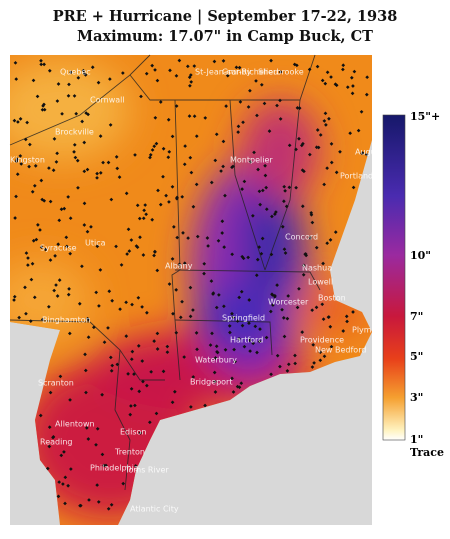 The image size is (450, 539). Describe the element at coordinates (154, 509) in the screenshot. I see `city-label: Atlantic City` at that location.